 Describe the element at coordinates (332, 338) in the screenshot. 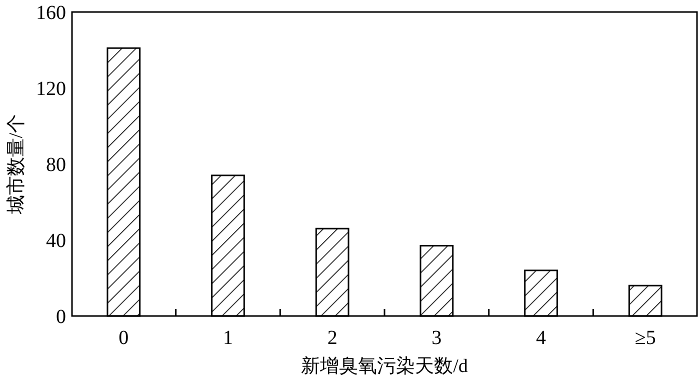

I see `x-tick-label: 2` at that location.